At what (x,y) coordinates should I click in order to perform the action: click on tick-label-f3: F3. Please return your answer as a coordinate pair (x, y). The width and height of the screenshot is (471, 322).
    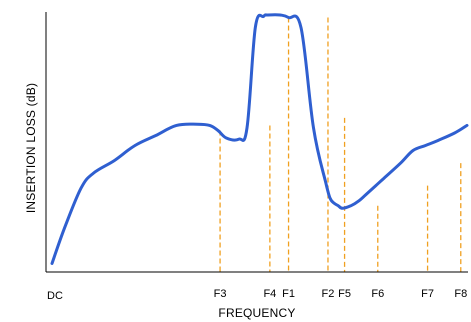
    Looking at the image, I should click on (220, 294).